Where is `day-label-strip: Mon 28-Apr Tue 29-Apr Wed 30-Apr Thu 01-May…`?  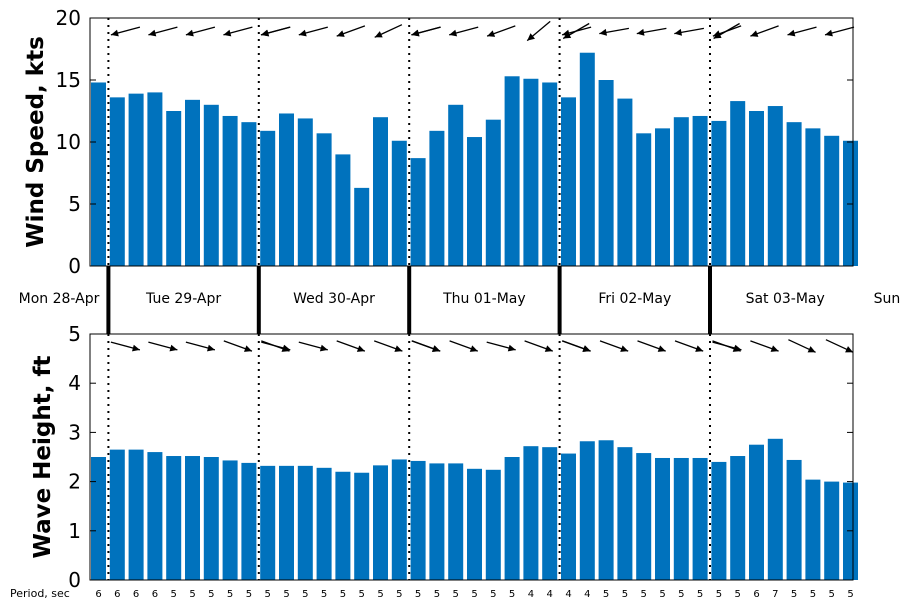 day-label-strip: Mon 28-Apr Tue 29-Apr Wed 30-Apr Thu 01-May… is located at coordinates (459, 299).